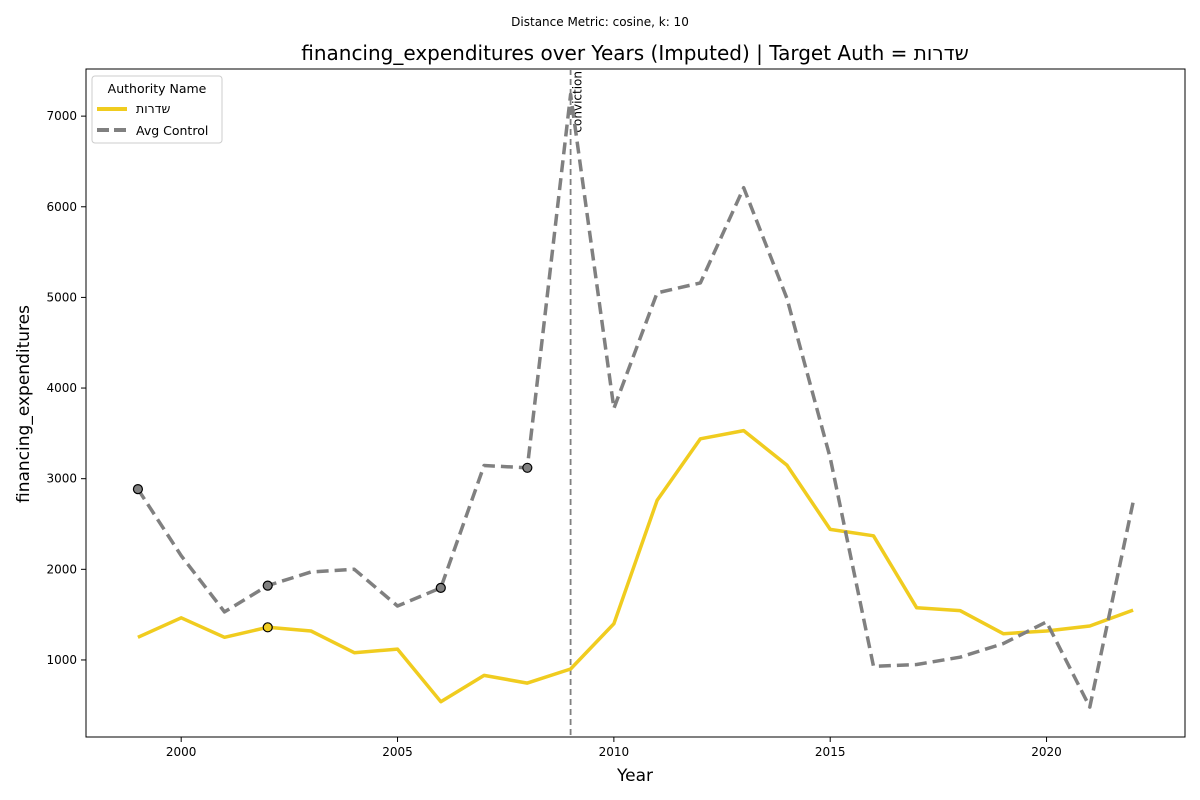  Describe the element at coordinates (1046, 752) in the screenshot. I see `x-tick-label: 2020` at that location.